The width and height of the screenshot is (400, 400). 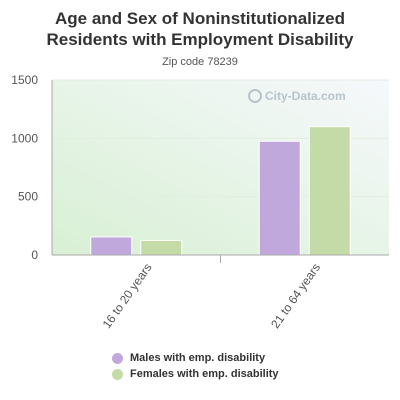 What do you see at coordinates (24, 80) in the screenshot?
I see `y-tick-label: 1500` at bounding box center [24, 80].